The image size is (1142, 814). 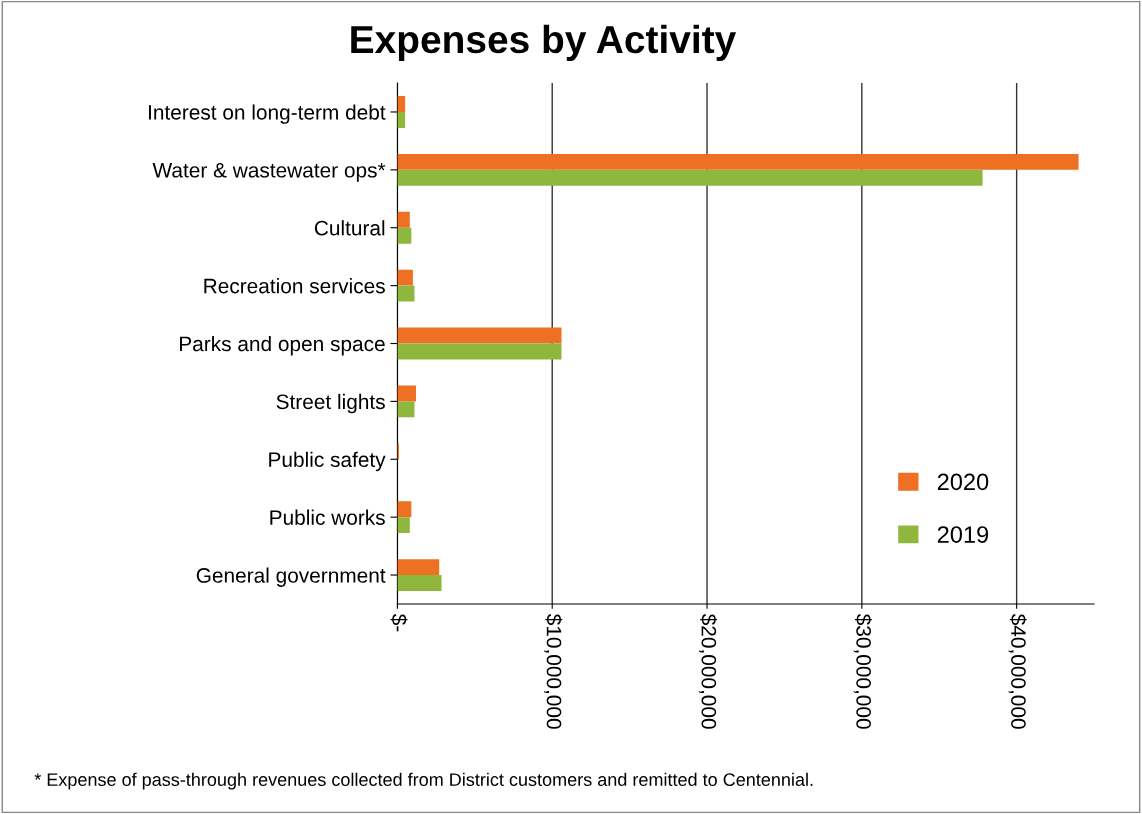 I want to click on x-tick-label: $-, so click(x=399, y=622).